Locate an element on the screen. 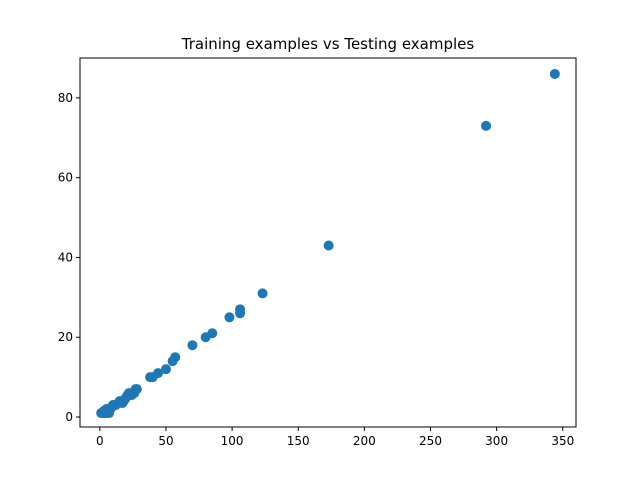 This screenshot has width=640, height=480. x-tick-label: 100 is located at coordinates (232, 441).